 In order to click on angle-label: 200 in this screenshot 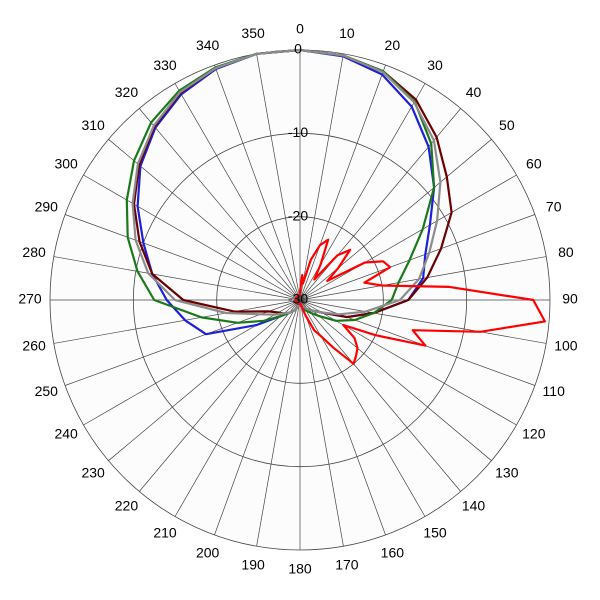, I will do `click(208, 552)`.